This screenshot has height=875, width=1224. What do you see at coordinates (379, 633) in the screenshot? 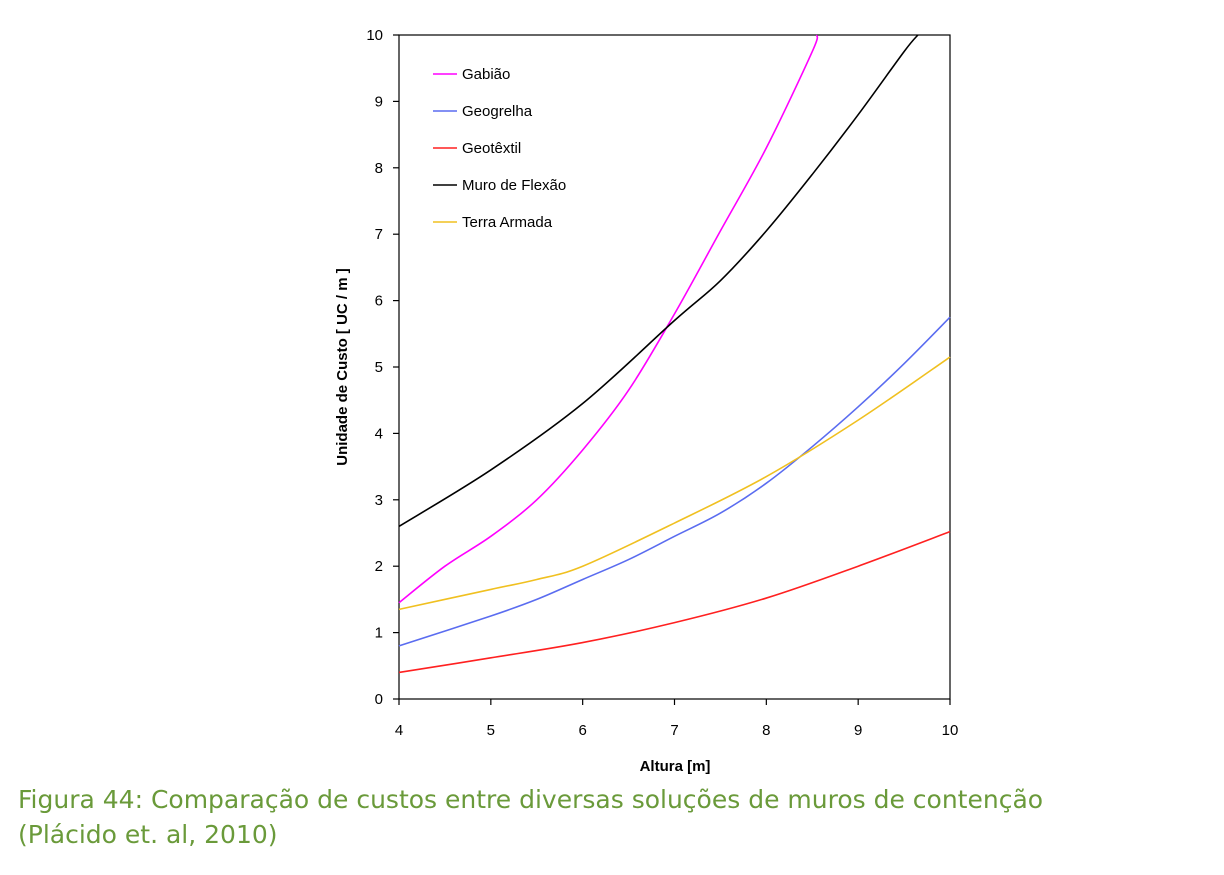
I see `y-tick-label: 1` at bounding box center [379, 633].